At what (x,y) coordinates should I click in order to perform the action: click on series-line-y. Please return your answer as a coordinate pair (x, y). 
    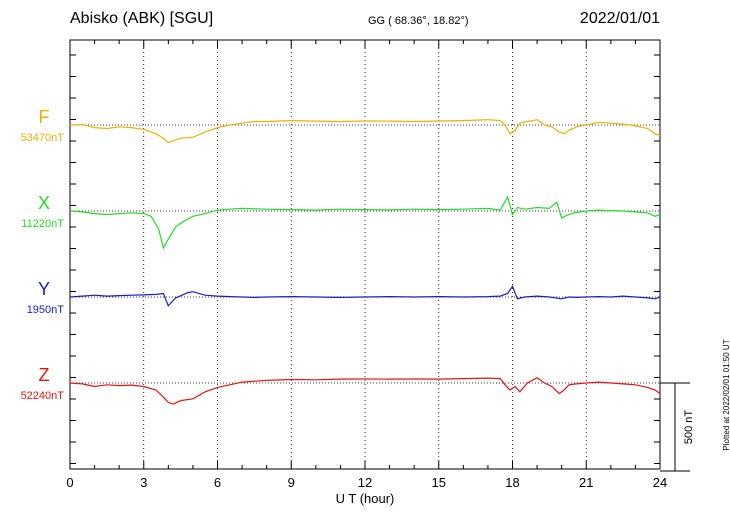
    Looking at the image, I should click on (365, 296).